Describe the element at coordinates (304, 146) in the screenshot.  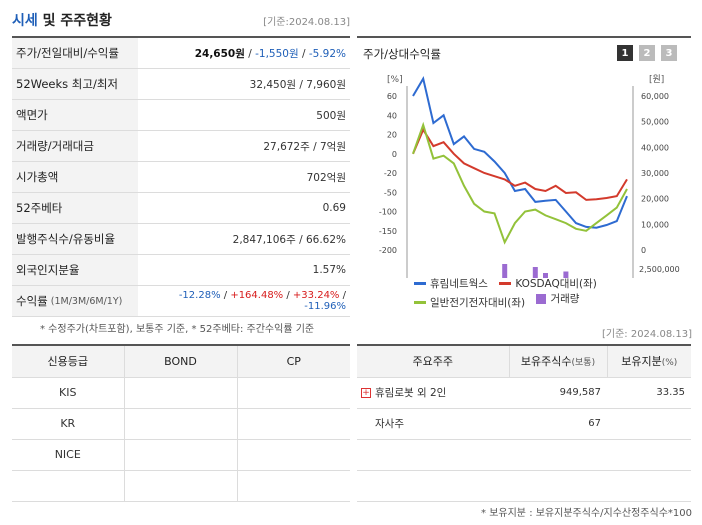
I see `info-value: 27,672주 / 7억원` at that location.